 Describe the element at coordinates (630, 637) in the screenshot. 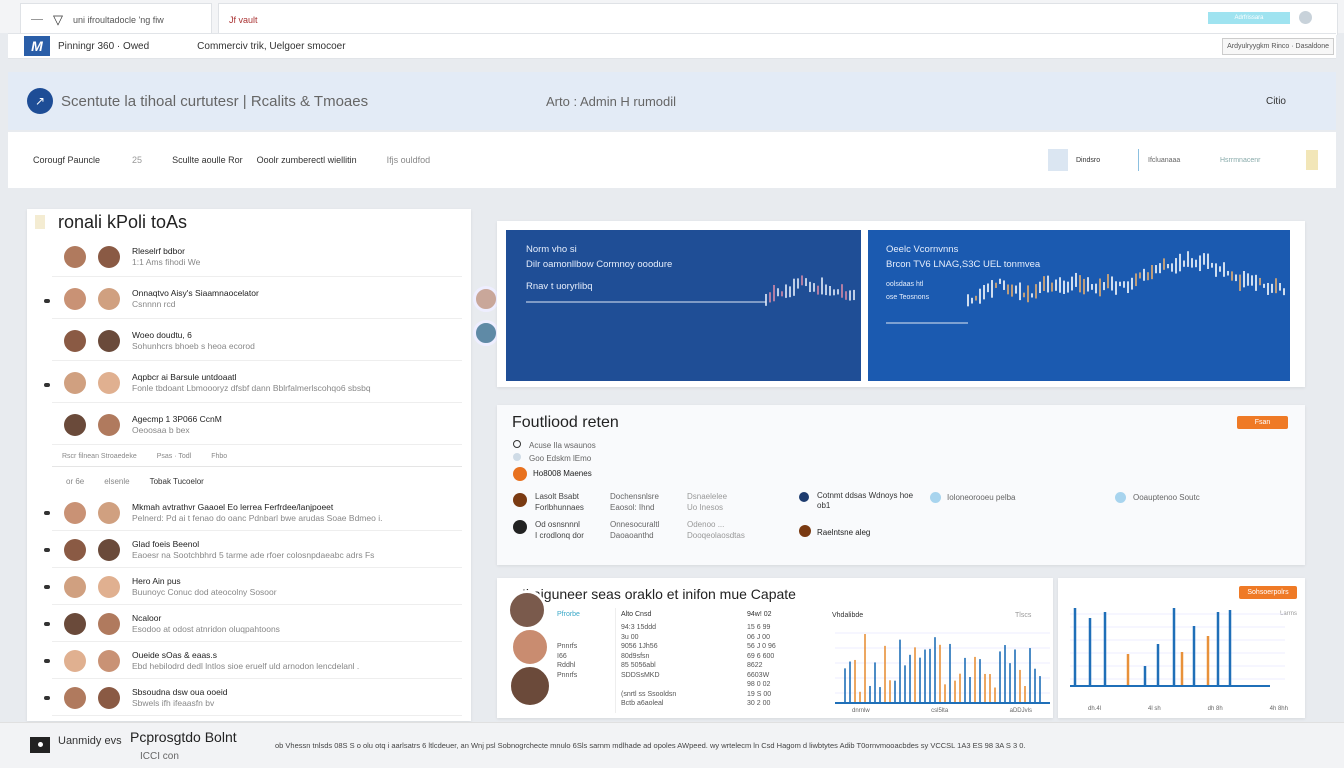

I see `table-cell: 3u 00` at that location.